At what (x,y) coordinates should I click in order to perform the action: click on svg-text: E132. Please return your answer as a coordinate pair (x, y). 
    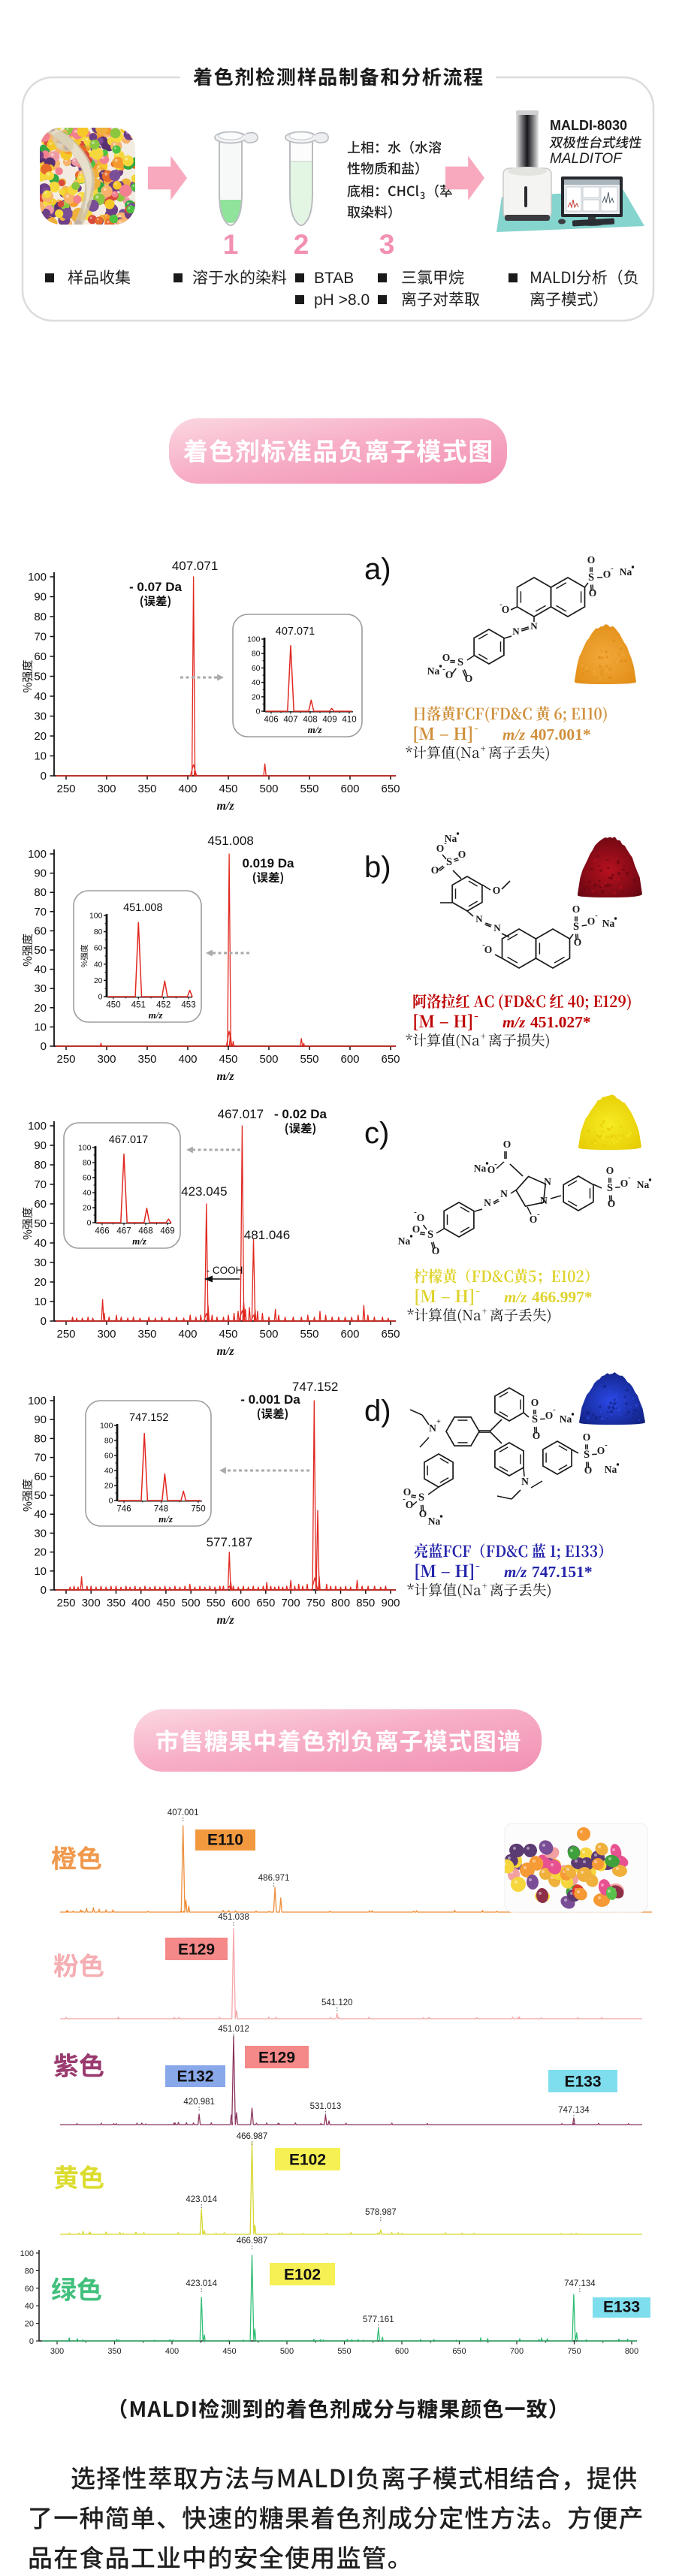
    Looking at the image, I should click on (195, 2077).